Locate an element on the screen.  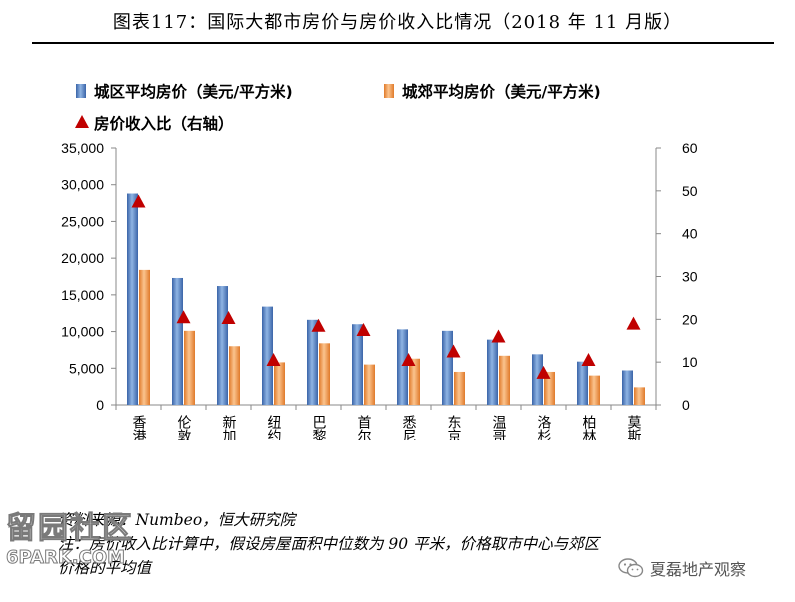
method-note-line-2: 价格的平均值 is located at coordinates (105, 568).